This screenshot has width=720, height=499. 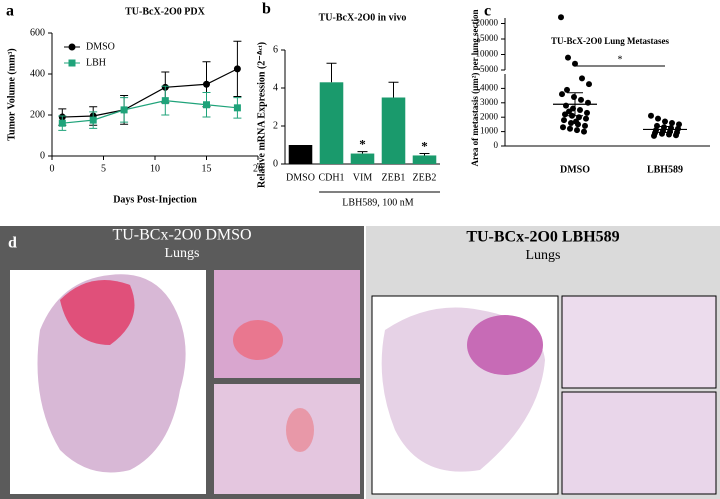 What do you see at coordinates (487, 23) in the screenshot?
I see `y-tick-label: 20000` at bounding box center [487, 23].